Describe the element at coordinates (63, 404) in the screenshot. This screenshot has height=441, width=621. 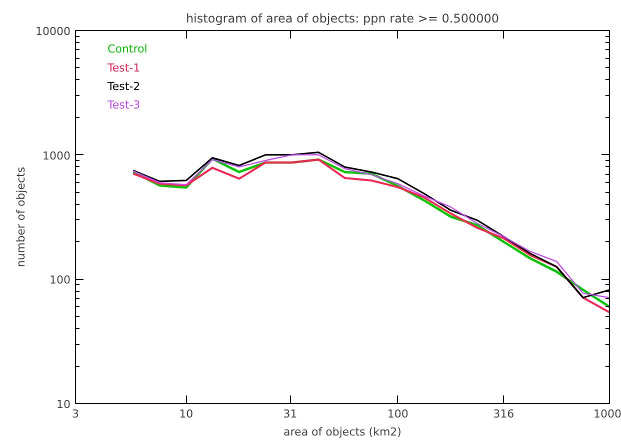
I see `y-tick-label: 10` at that location.